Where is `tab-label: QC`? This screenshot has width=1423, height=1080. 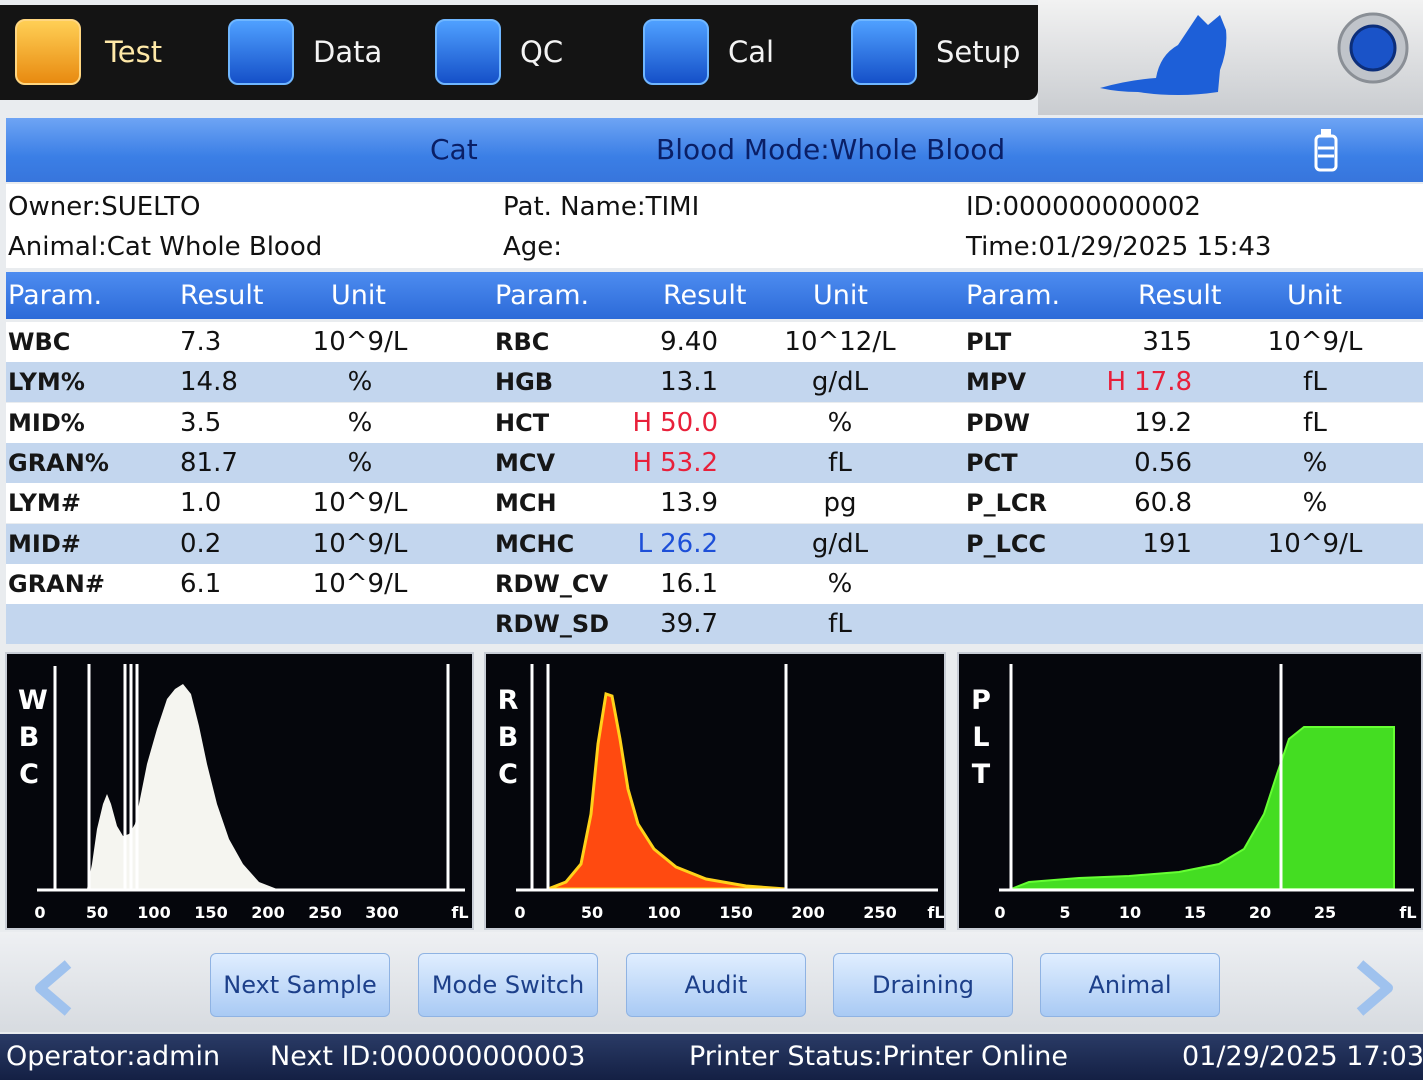
tab-label: QC is located at coordinates (542, 52).